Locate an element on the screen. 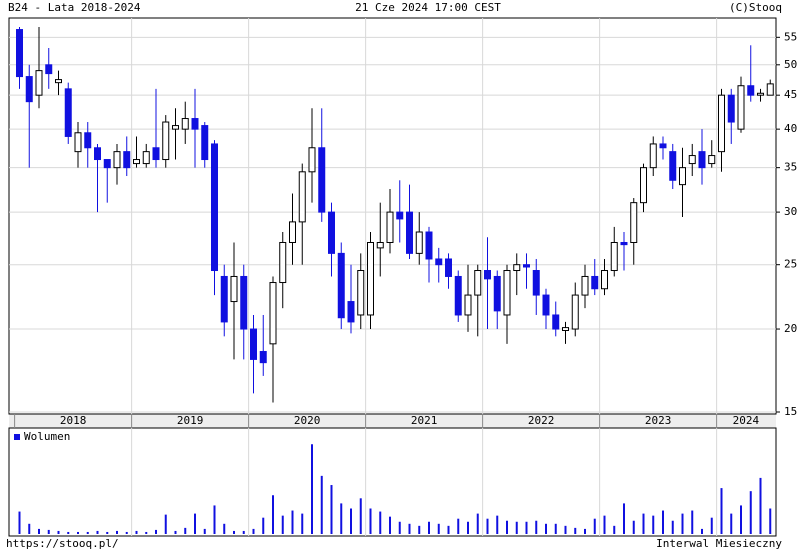 The width and height of the screenshot is (800, 550). x-tick-label: 2018 is located at coordinates (73, 420).